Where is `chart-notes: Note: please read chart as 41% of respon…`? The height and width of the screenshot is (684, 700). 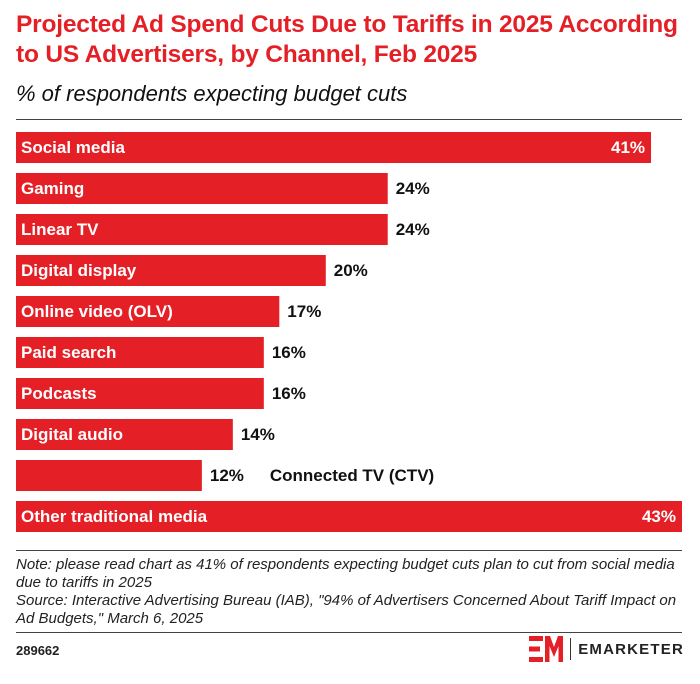
chart-notes: Note: please read chart as 41% of respon… is located at coordinates (351, 592).